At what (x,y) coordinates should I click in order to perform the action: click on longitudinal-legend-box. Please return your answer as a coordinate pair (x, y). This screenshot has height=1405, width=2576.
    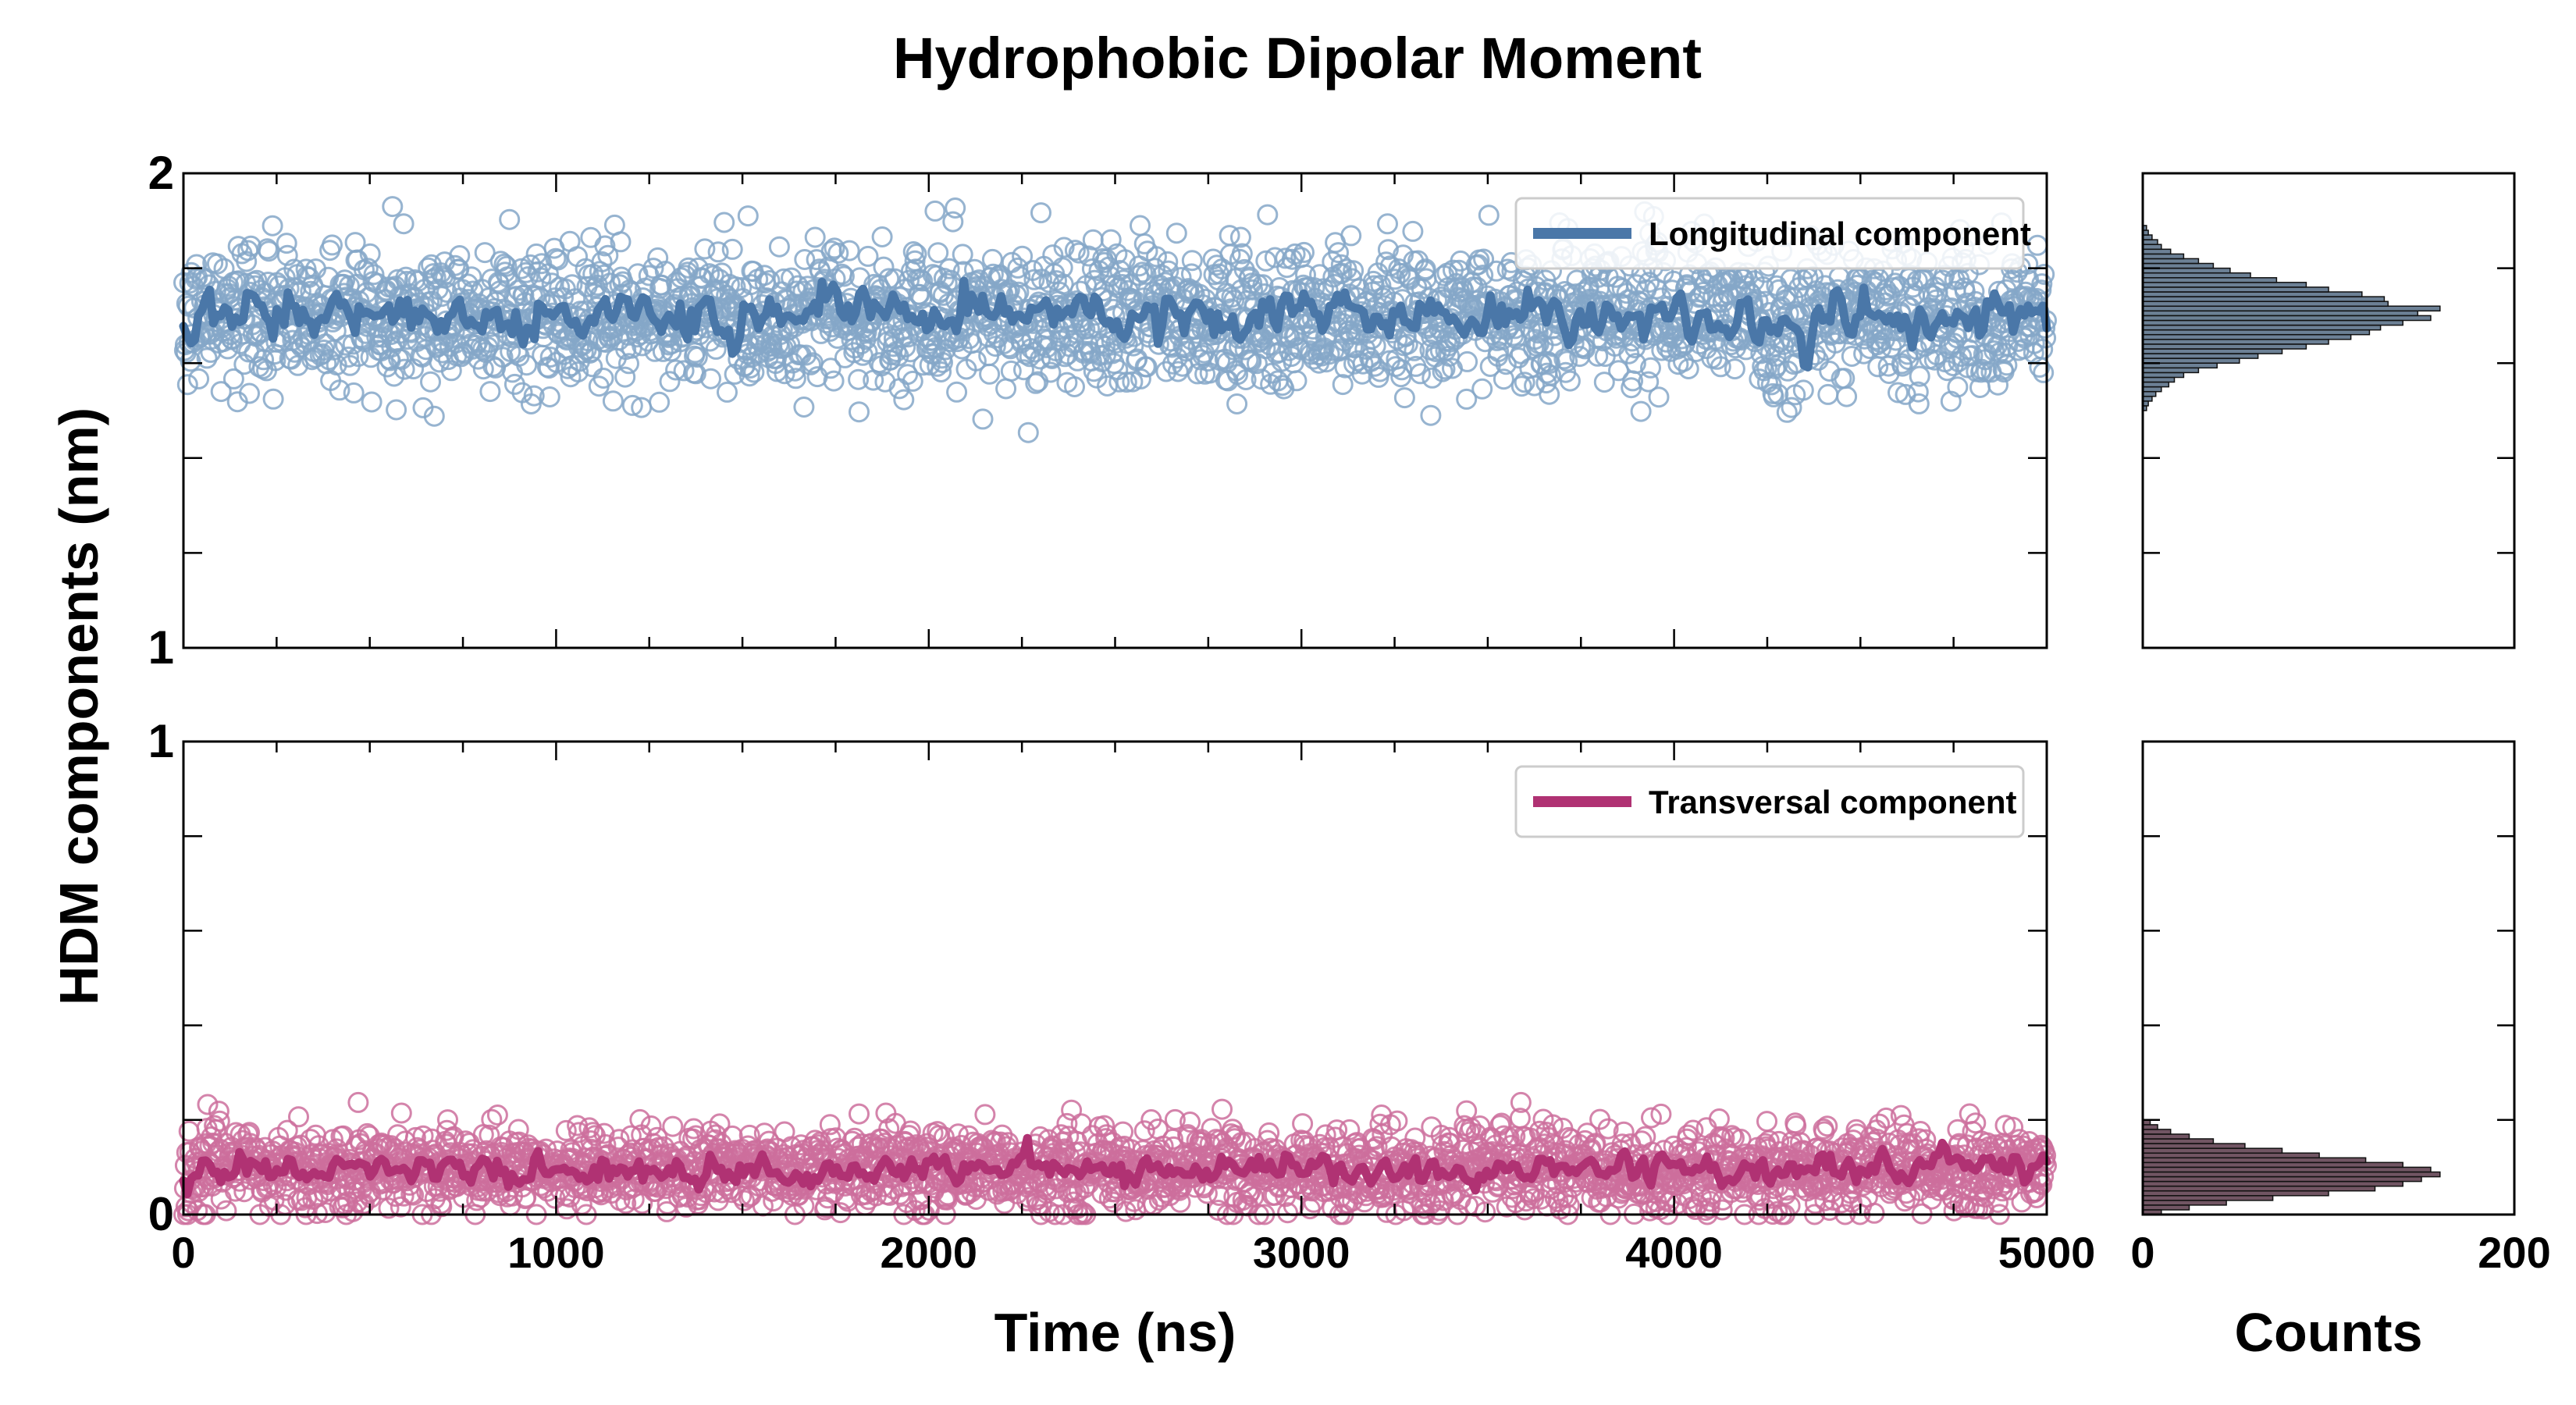
    Looking at the image, I should click on (1769, 234).